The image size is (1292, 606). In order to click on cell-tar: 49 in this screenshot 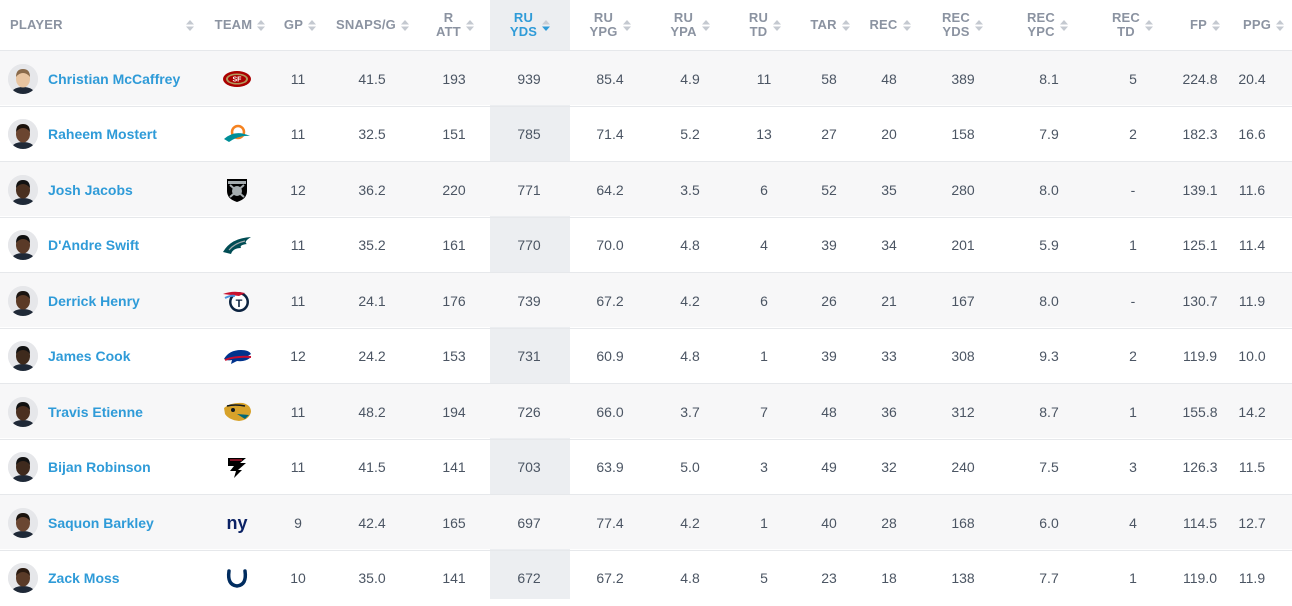, I will do `click(829, 467)`.